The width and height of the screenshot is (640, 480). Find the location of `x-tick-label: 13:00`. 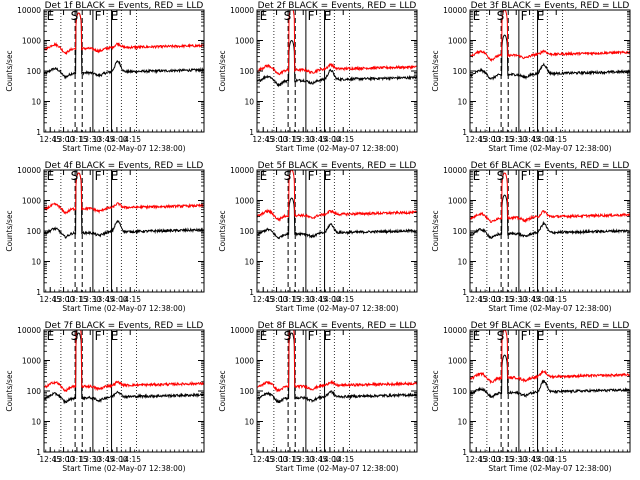

x-tick-label: 13:00 is located at coordinates (277, 139).